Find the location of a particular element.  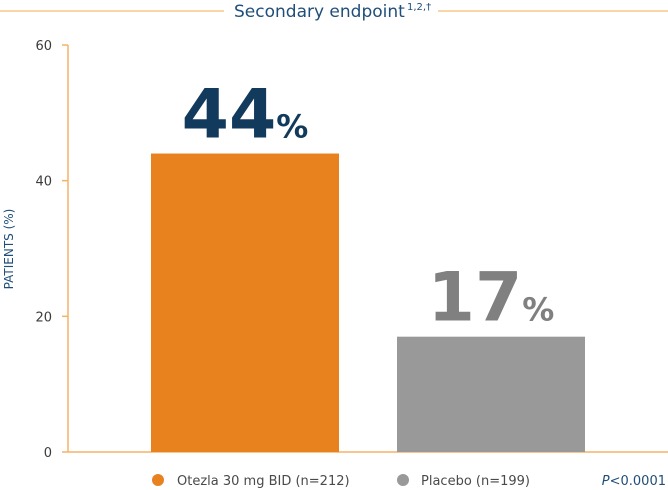

legend-label-otezla: Otezla 30 mg BID (n=212) is located at coordinates (263, 481).